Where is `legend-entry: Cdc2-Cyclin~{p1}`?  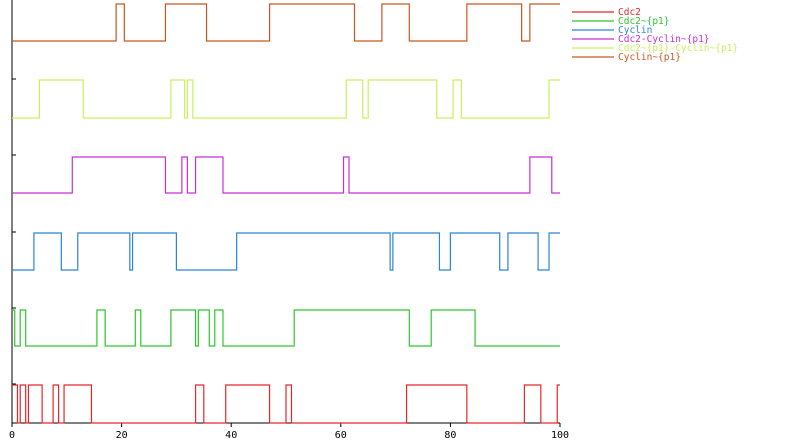
legend-entry: Cdc2-Cyclin~{p1} is located at coordinates (664, 39).